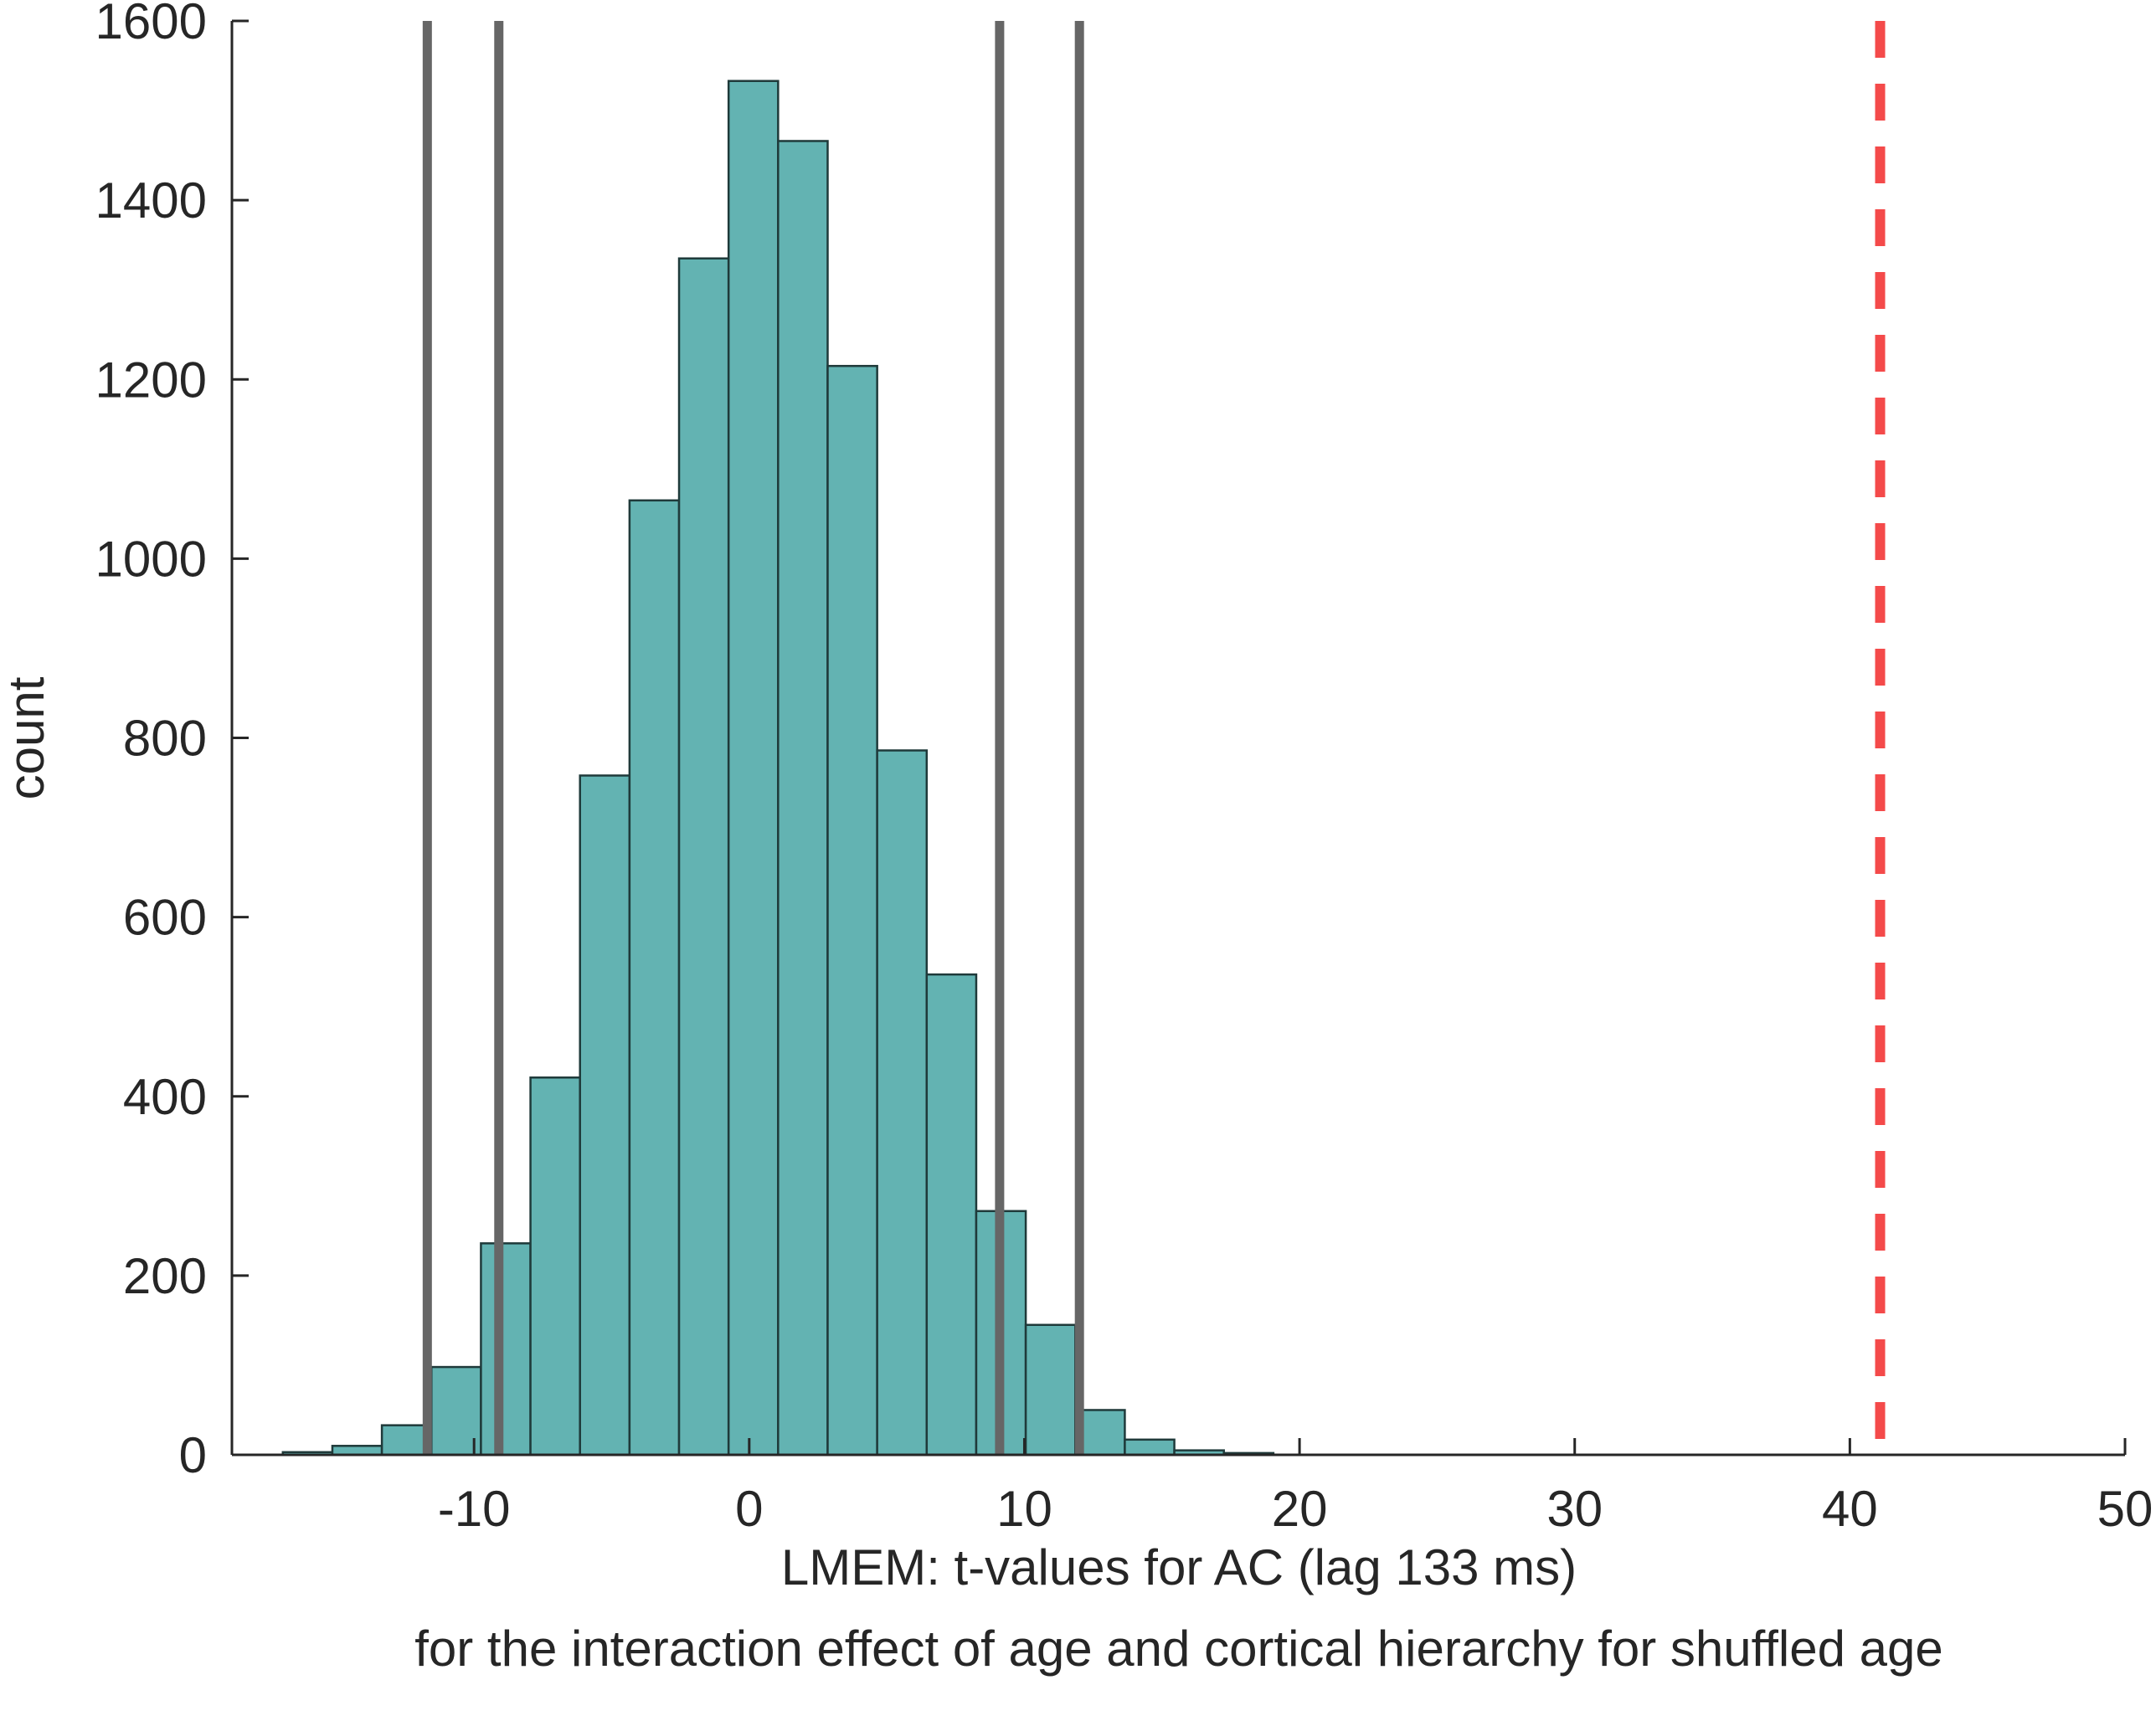 This screenshot has width=2156, height=1716. I want to click on y-tick-label: 1200, so click(151, 380).